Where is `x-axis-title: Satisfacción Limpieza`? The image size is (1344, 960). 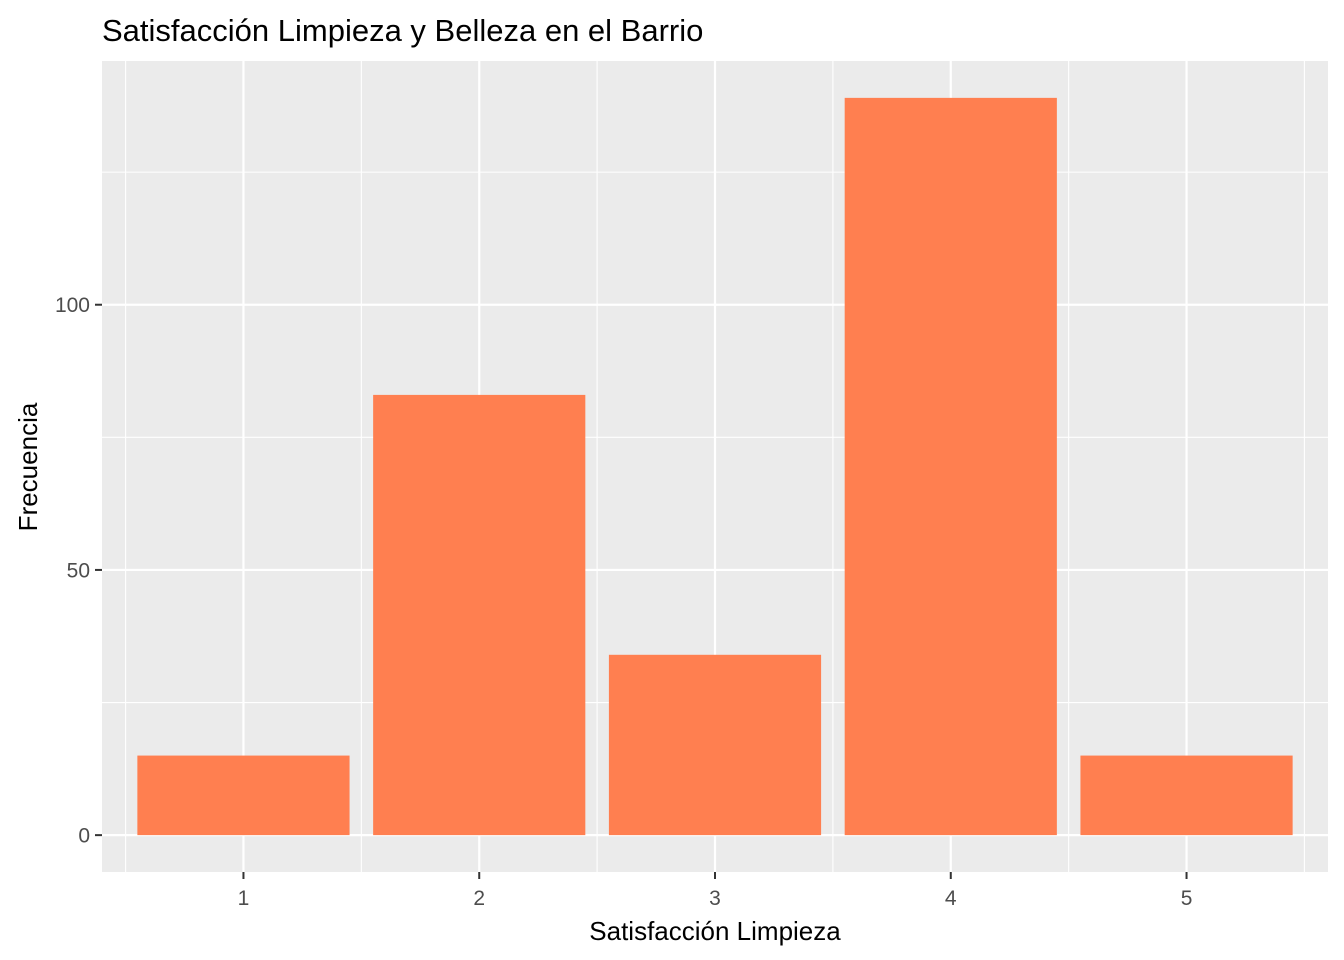 x-axis-title: Satisfacción Limpieza is located at coordinates (715, 931).